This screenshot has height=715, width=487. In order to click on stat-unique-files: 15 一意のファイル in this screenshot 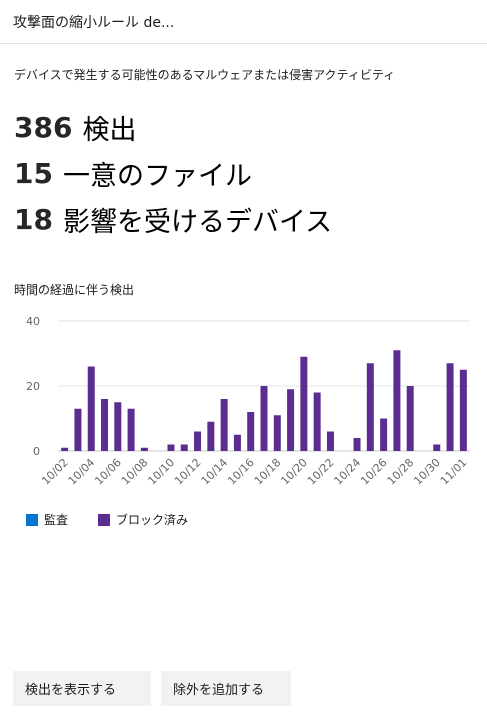, I will do `click(133, 173)`.